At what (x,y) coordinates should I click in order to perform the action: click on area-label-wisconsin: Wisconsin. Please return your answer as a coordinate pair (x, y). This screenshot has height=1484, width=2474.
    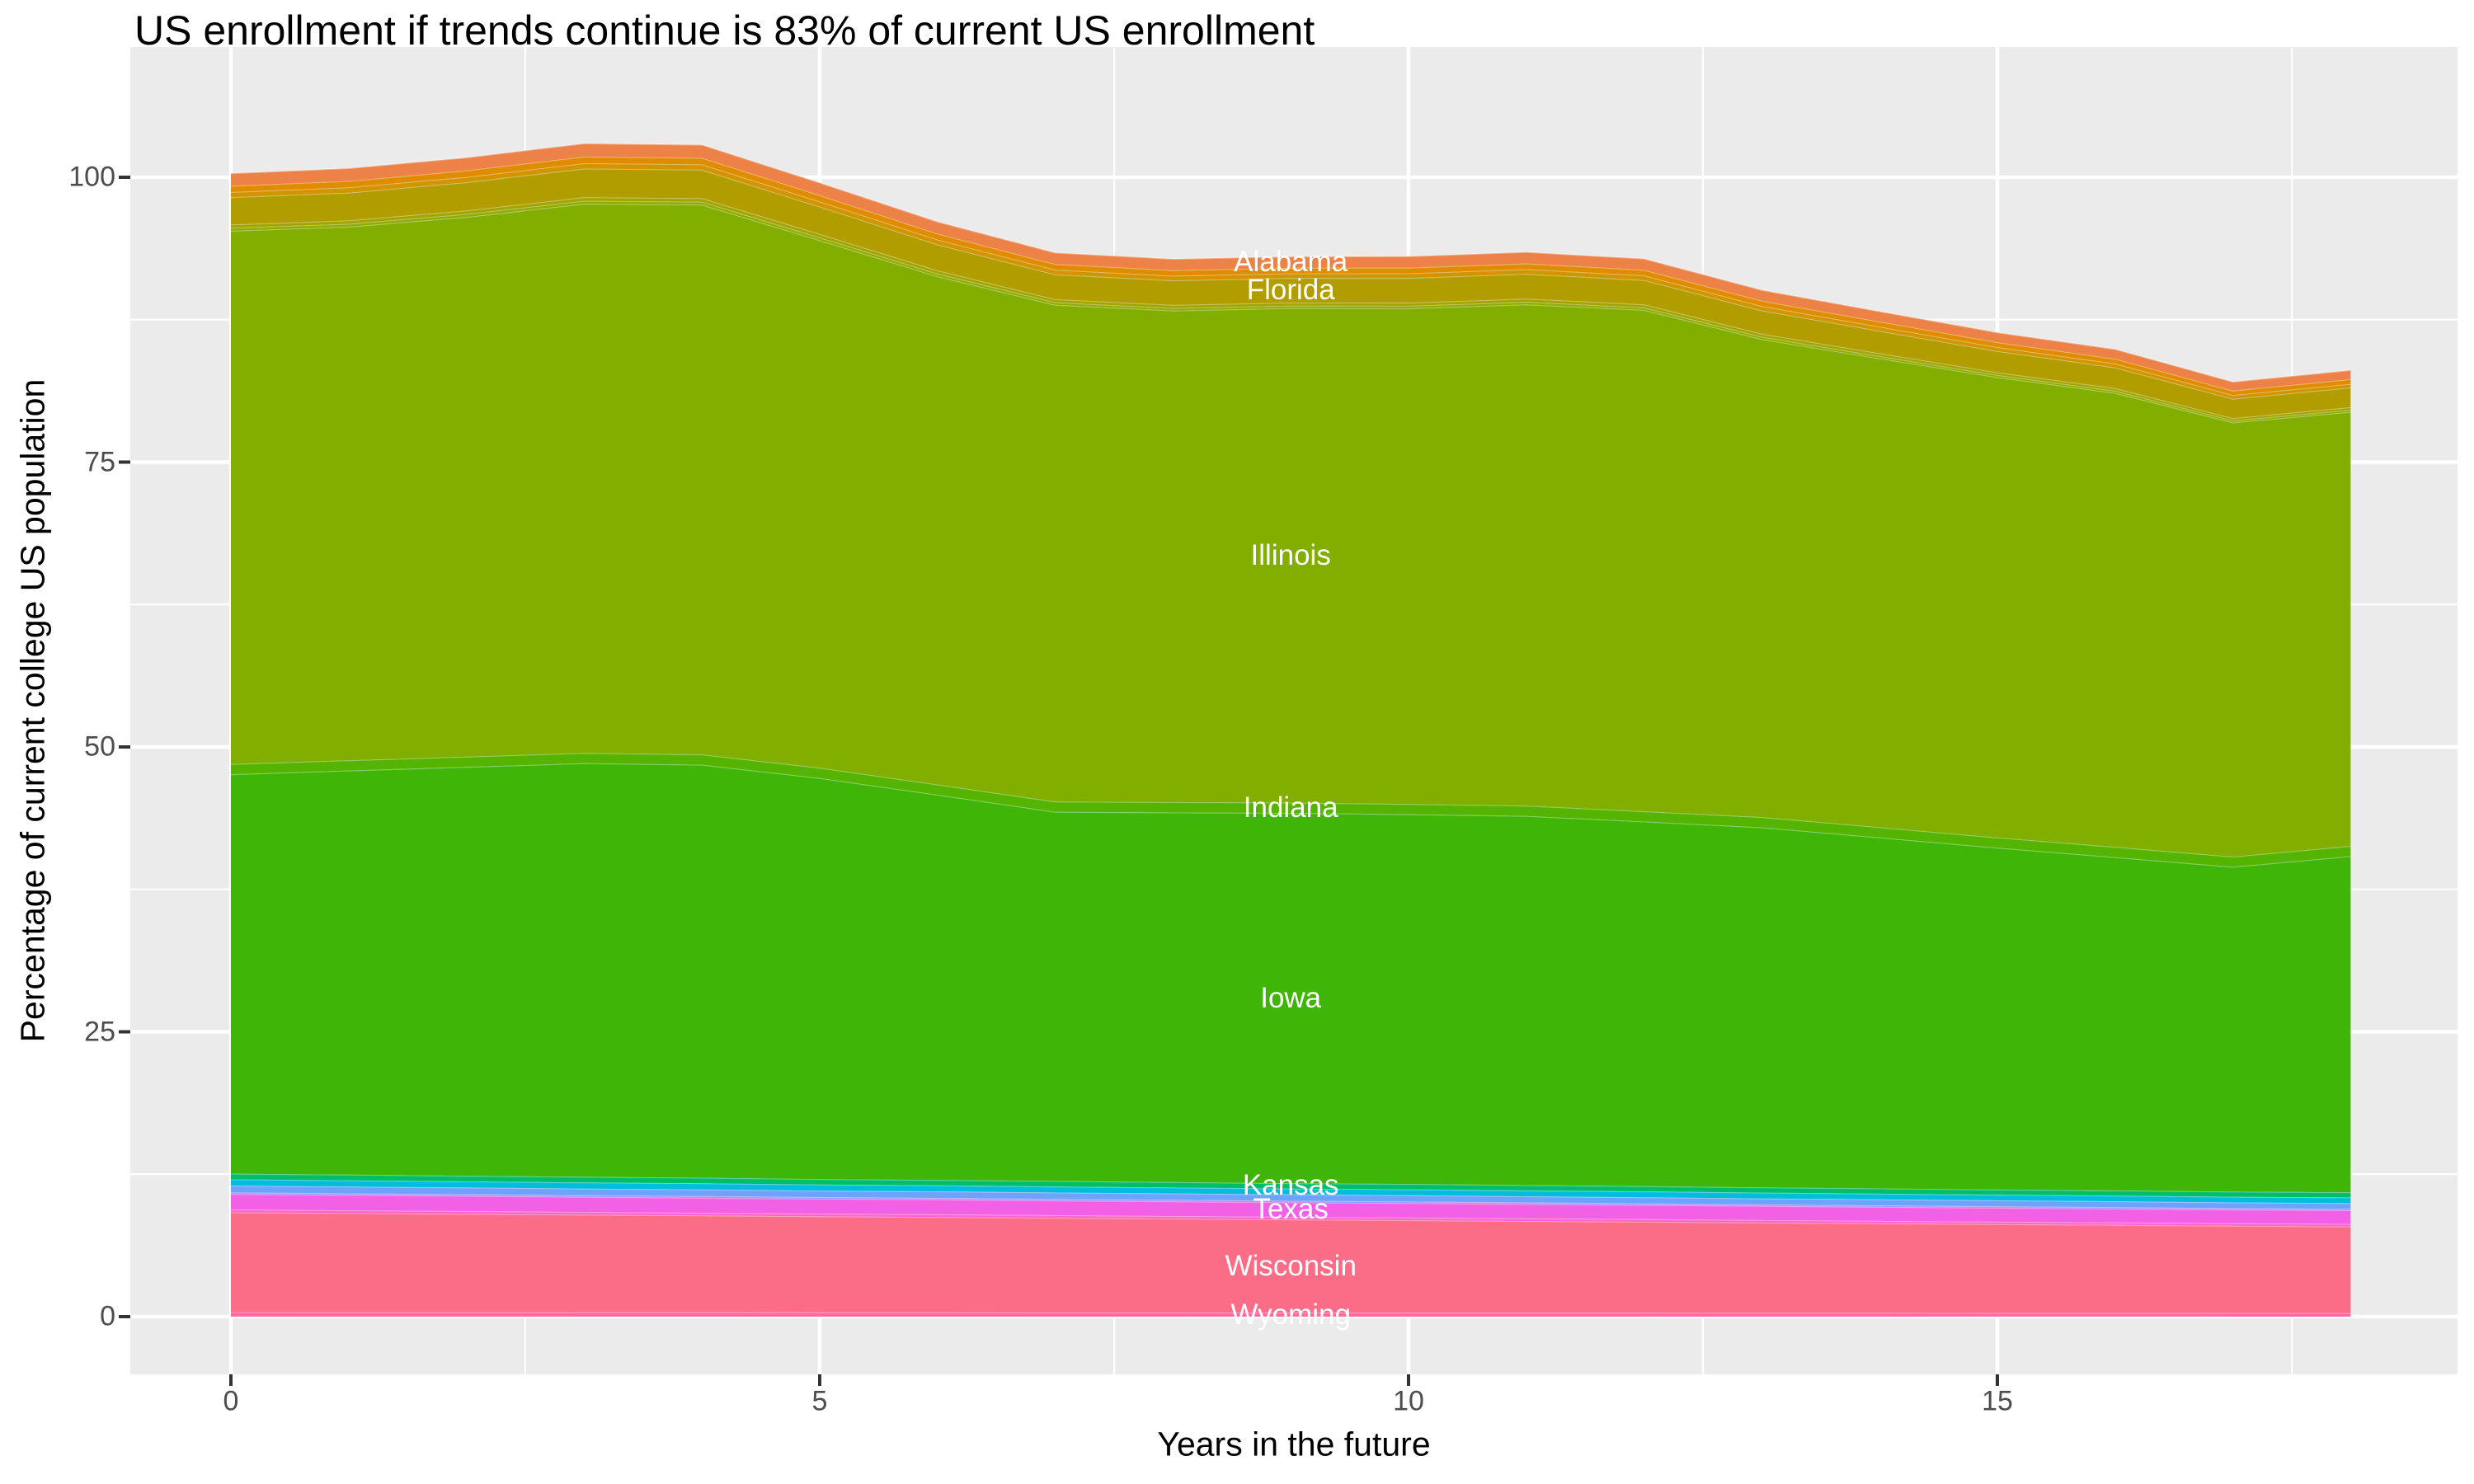
    Looking at the image, I should click on (1291, 1265).